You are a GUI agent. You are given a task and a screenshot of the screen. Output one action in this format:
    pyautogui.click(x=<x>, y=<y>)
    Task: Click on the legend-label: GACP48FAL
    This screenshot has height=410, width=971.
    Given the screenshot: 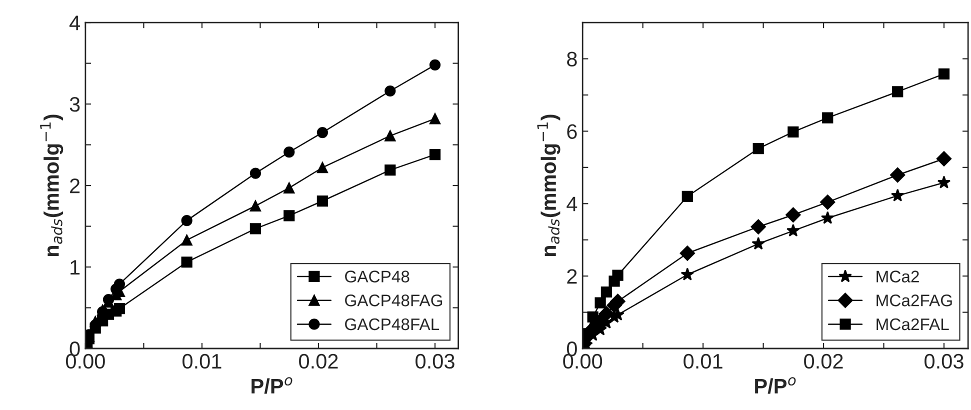 What is the action you would take?
    pyautogui.click(x=392, y=324)
    